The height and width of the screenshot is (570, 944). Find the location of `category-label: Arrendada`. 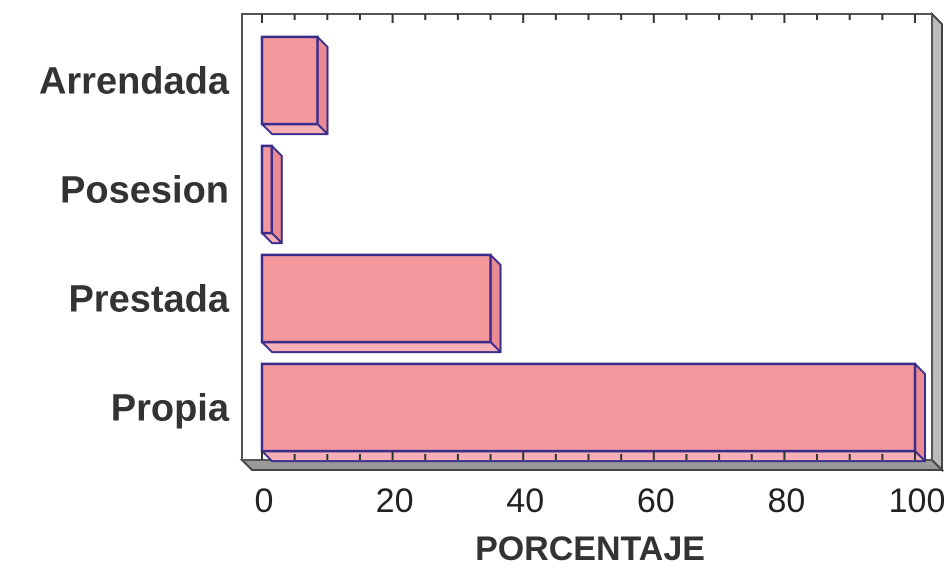

category-label: Arrendada is located at coordinates (134, 82).